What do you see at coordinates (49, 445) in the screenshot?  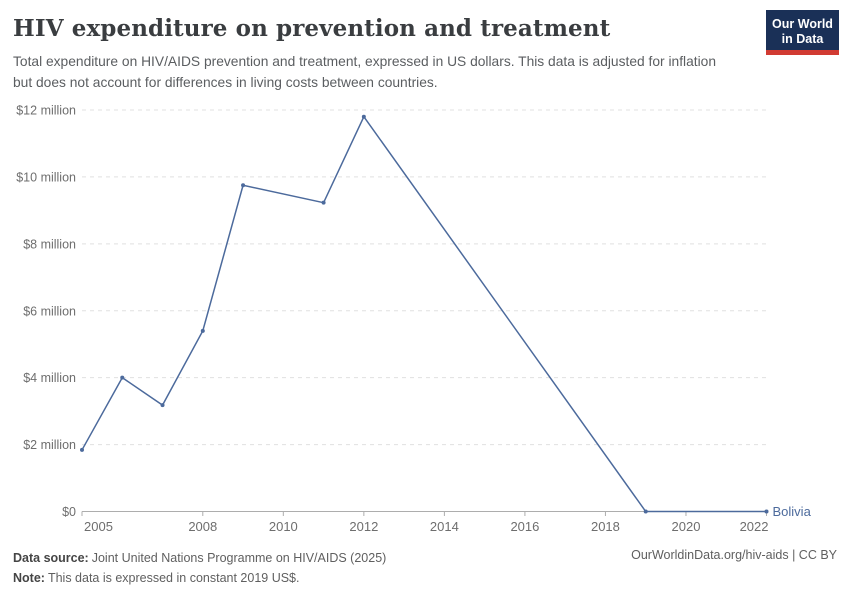 I see `y-axis-label: $2 million` at bounding box center [49, 445].